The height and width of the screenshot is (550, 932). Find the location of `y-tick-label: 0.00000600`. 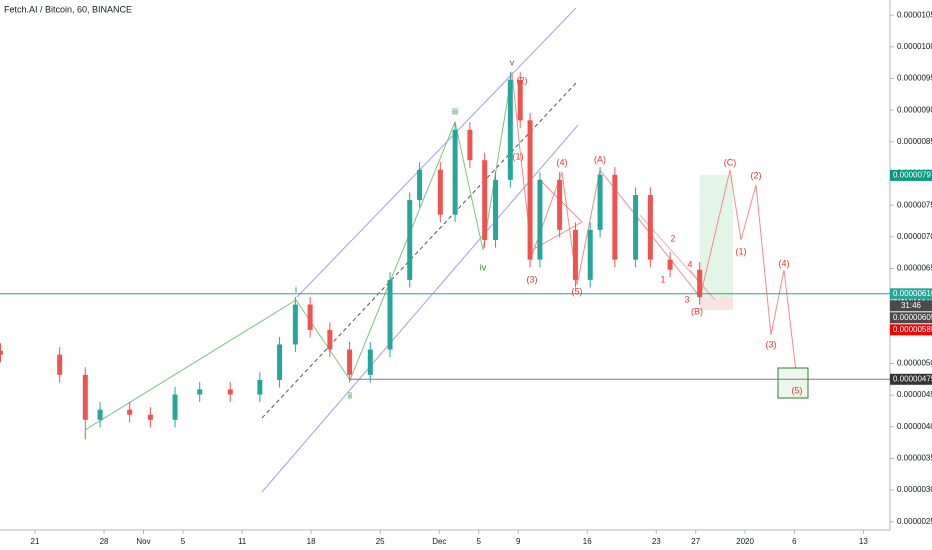

y-tick-label: 0.00000600 is located at coordinates (914, 299).